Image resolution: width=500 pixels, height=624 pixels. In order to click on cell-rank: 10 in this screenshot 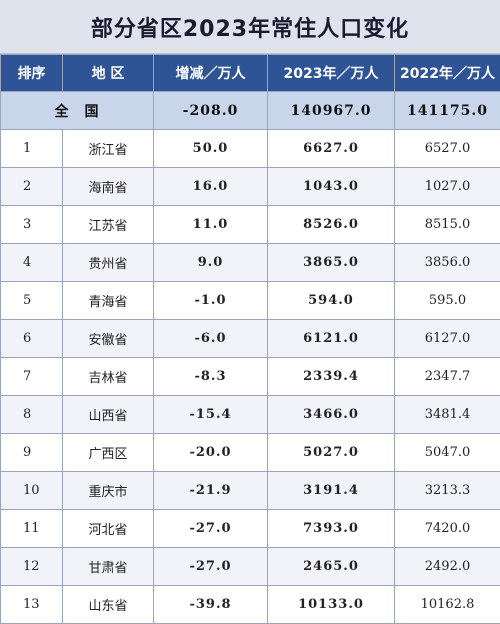, I will do `click(32, 491)`.